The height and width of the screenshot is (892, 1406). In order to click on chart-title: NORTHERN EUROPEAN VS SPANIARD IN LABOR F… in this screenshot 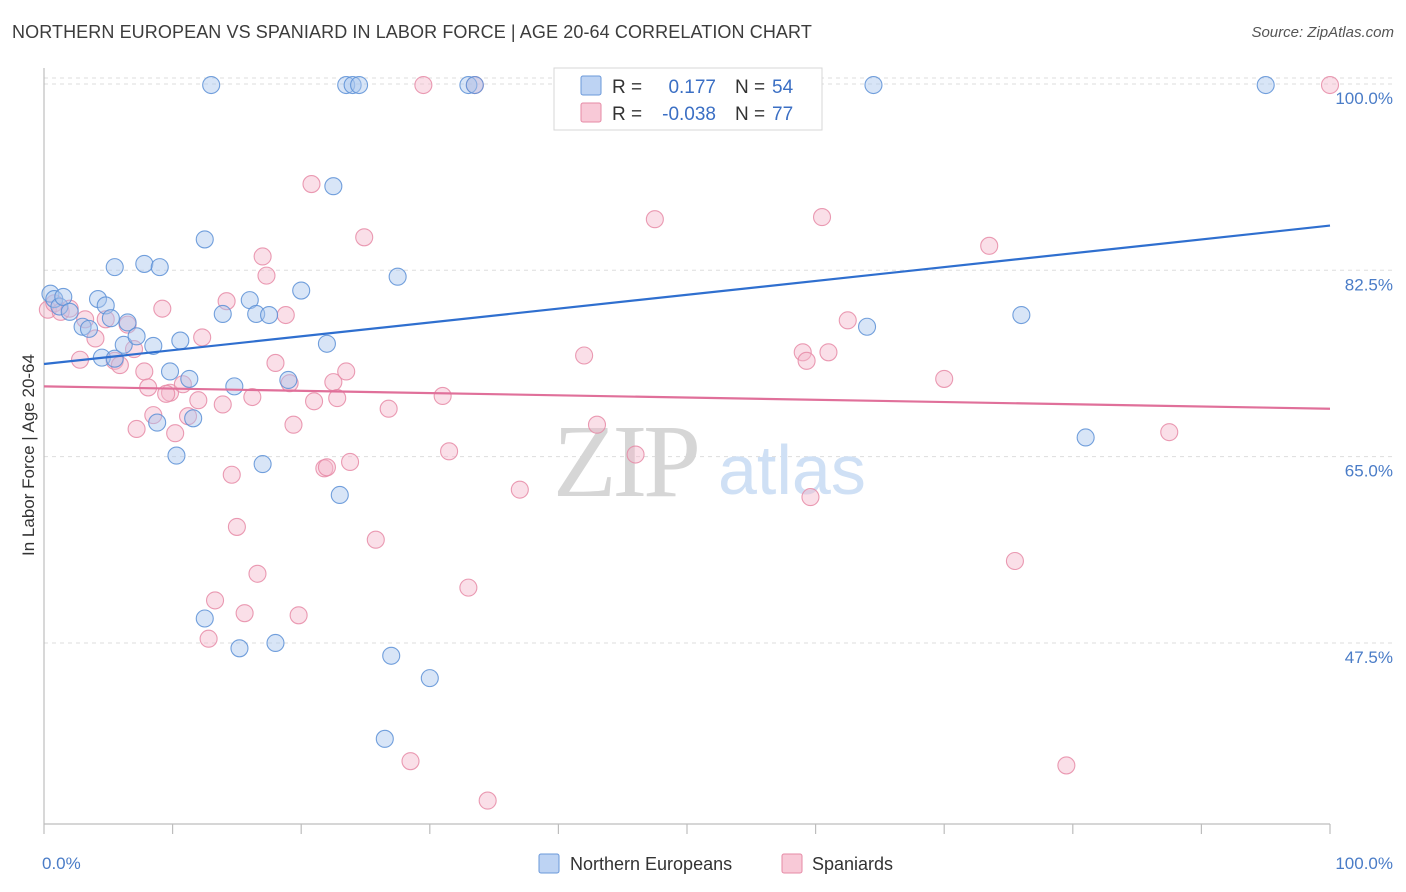, I will do `click(412, 32)`.